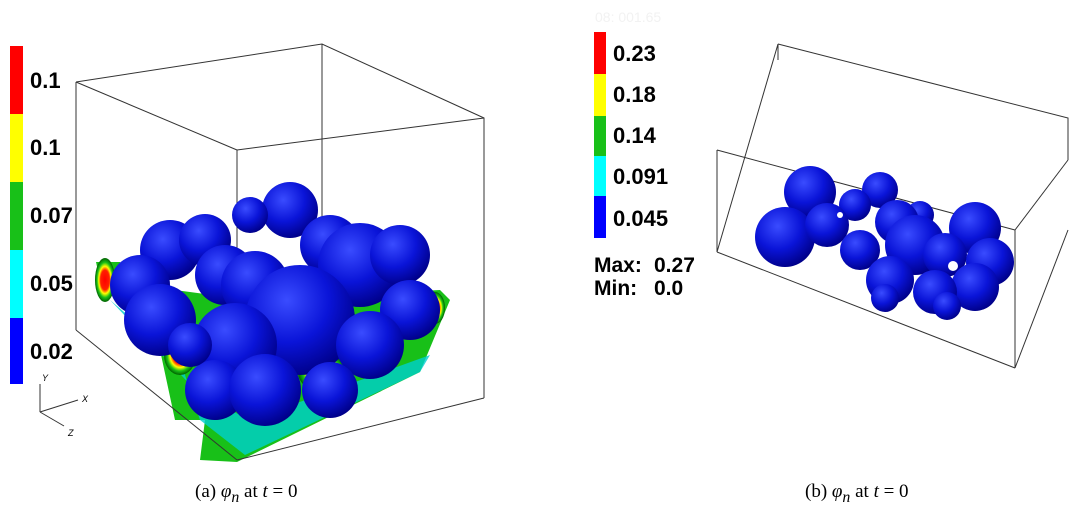 The image size is (1070, 507). What do you see at coordinates (226, 491) in the screenshot?
I see `caption-a-symbol: φ` at bounding box center [226, 491].